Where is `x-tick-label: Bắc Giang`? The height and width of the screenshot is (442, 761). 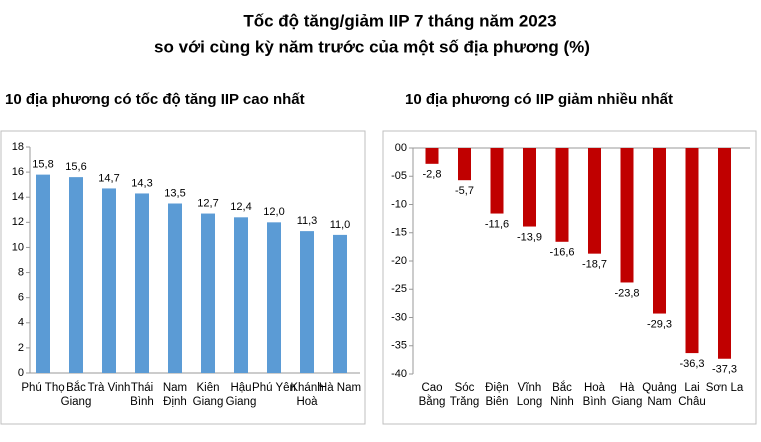
x-tick-label: Bắc Giang is located at coordinates (76, 395).